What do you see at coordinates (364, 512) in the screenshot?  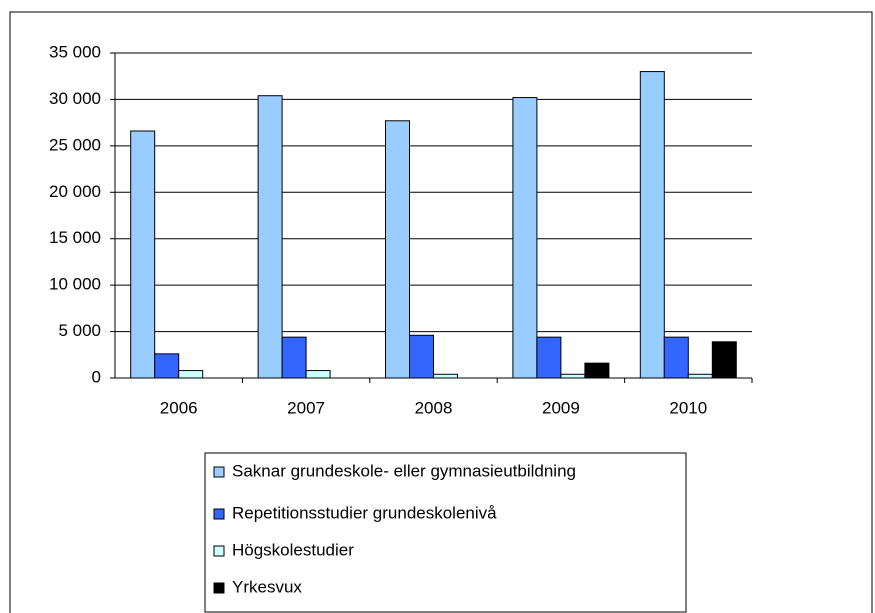 I see `legend-label: Repetitionsstudier grundeskolenivå` at bounding box center [364, 512].